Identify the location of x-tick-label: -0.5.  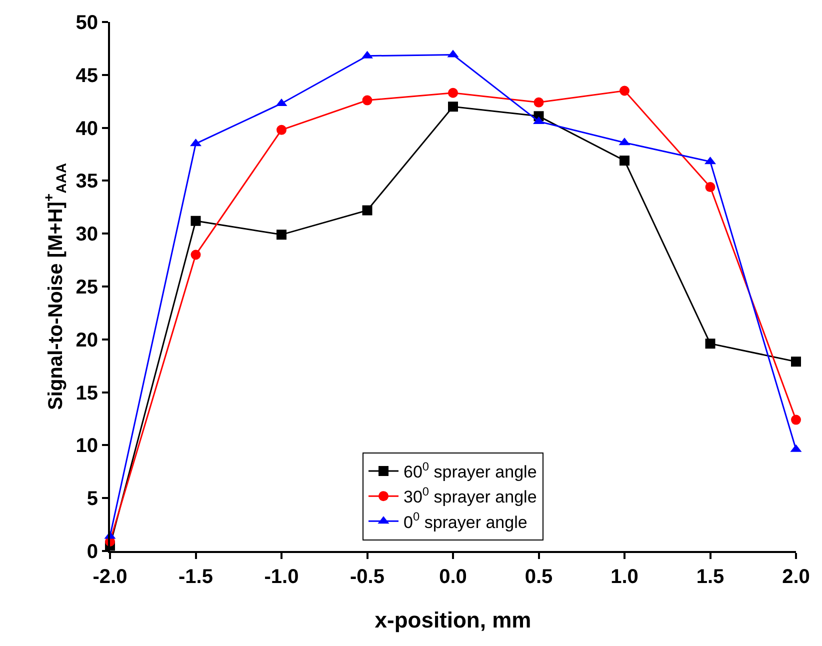
(367, 577).